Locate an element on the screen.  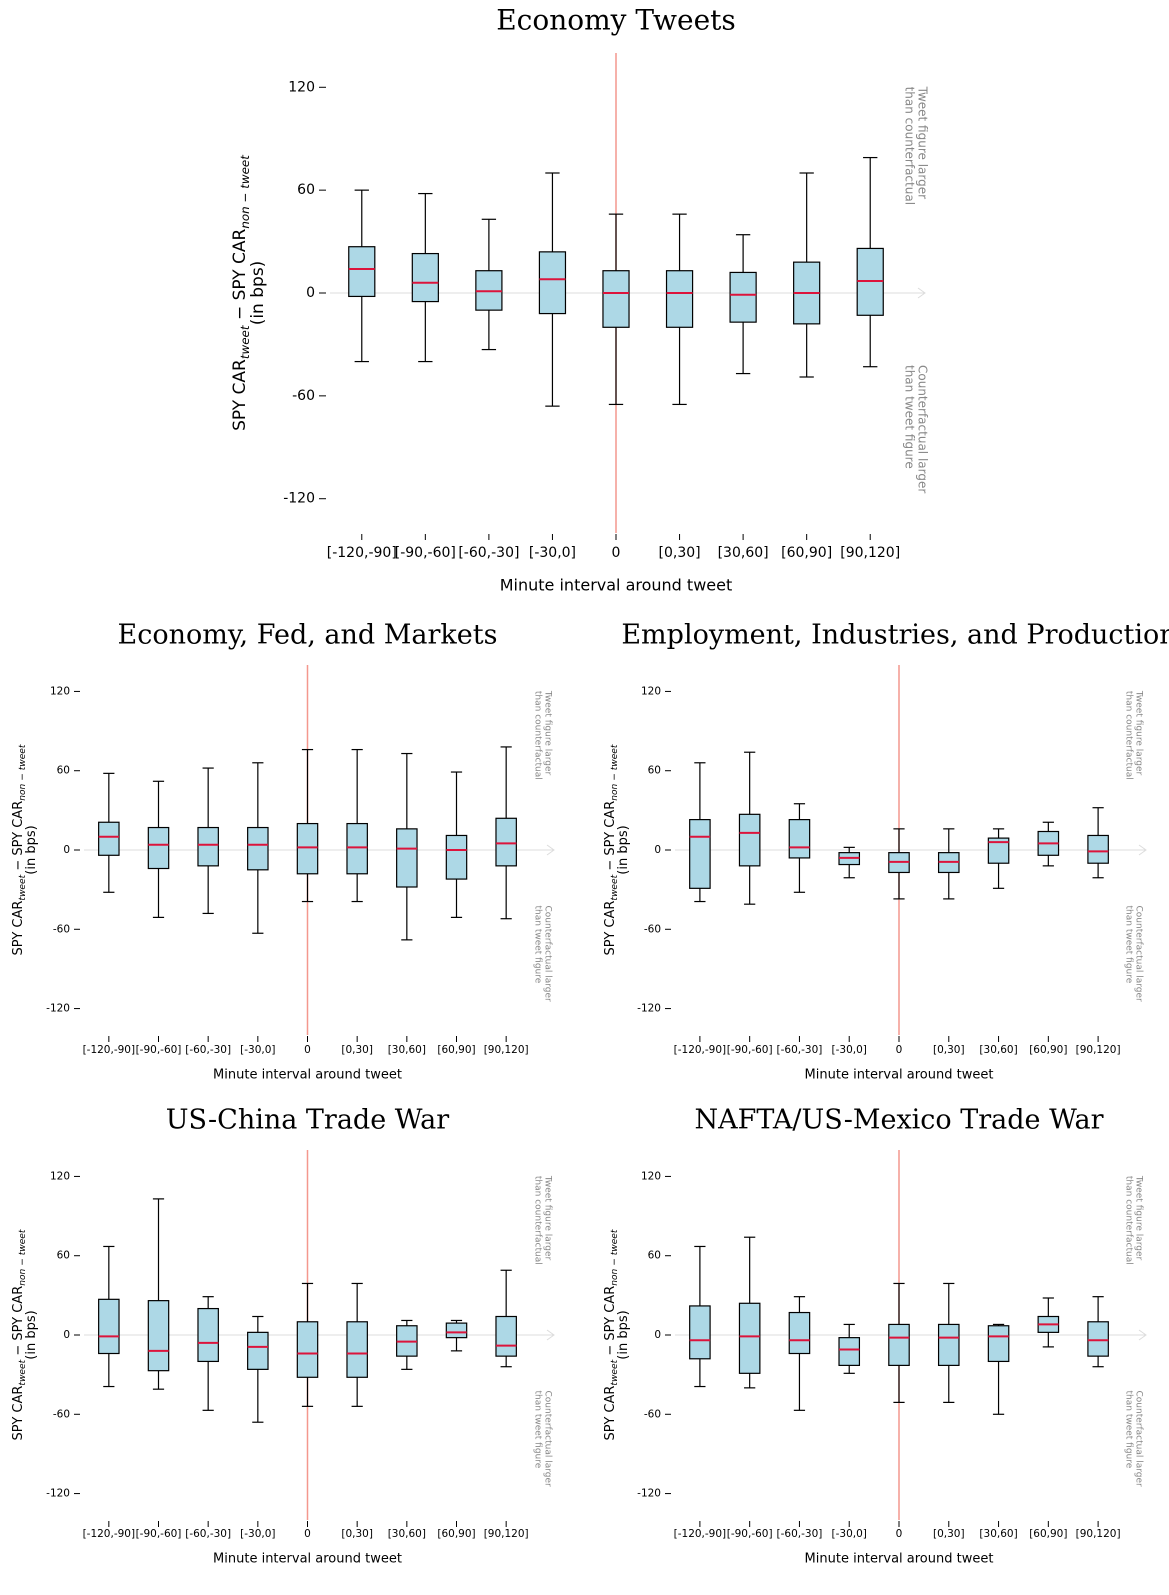
annotation: than tweet figure is located at coordinates (1129, 1430).